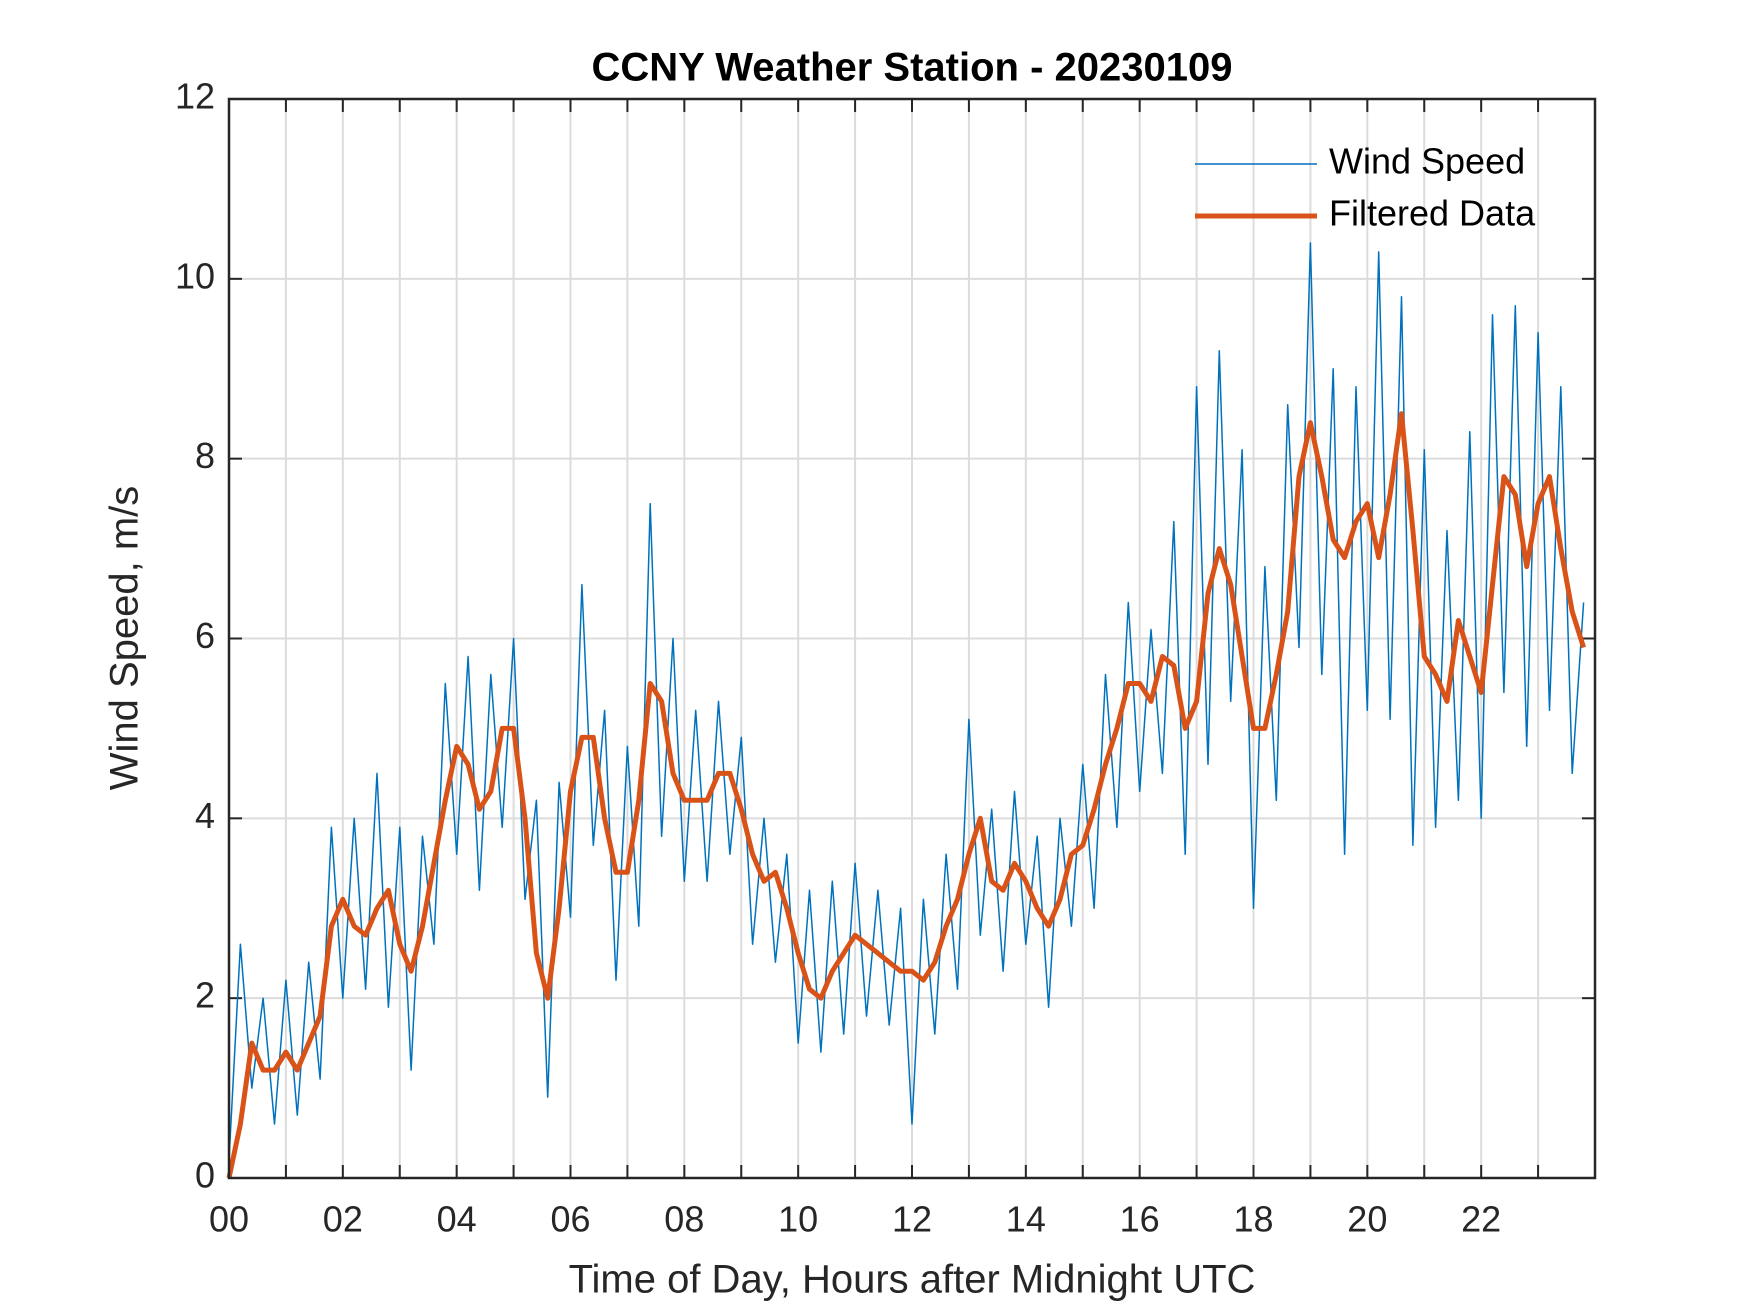  Describe the element at coordinates (1432, 213) in the screenshot. I see `legend-label: Filtered Data` at that location.